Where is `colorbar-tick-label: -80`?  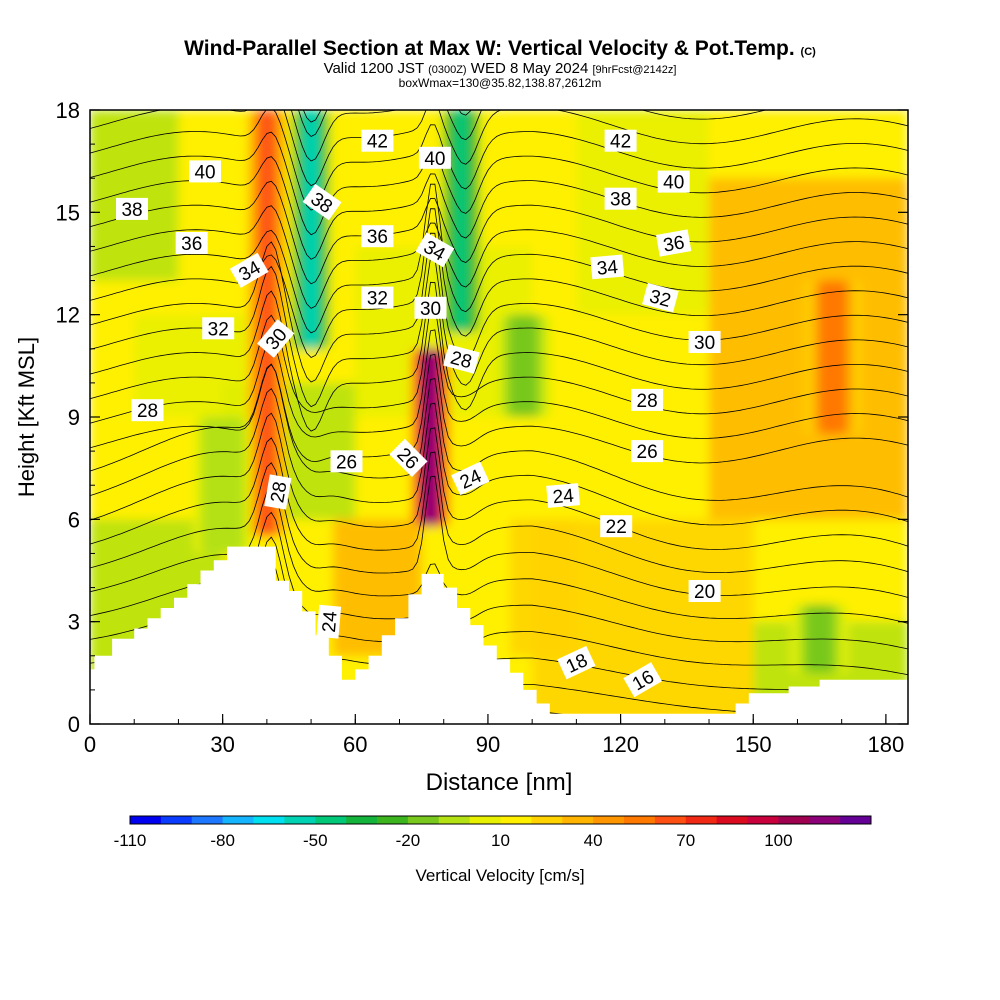
colorbar-tick-label: -80 is located at coordinates (222, 840).